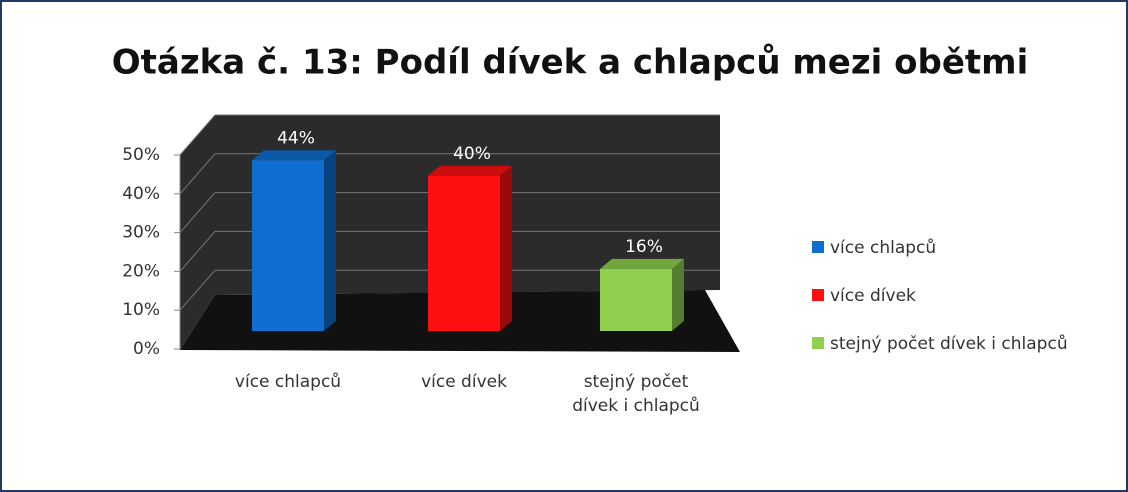 This screenshot has height=492, width=1128. Describe the element at coordinates (636, 394) in the screenshot. I see `x-tick-label: stejný počet dívek i chlapců` at that location.